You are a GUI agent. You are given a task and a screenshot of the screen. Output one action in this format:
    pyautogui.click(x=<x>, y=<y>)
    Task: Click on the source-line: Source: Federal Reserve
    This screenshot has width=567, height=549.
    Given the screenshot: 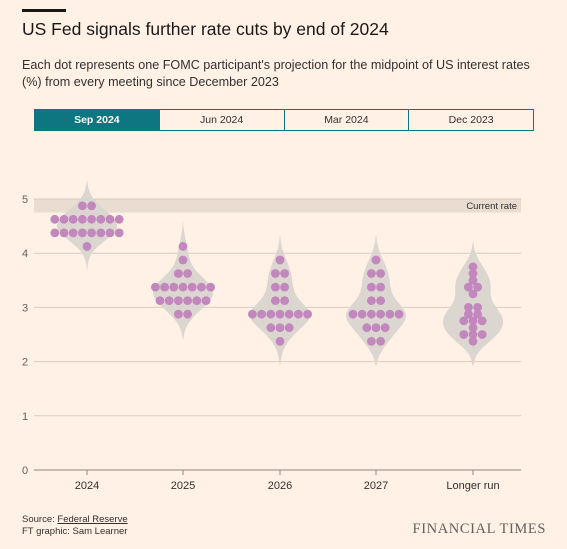 What is the action you would take?
    pyautogui.click(x=75, y=520)
    